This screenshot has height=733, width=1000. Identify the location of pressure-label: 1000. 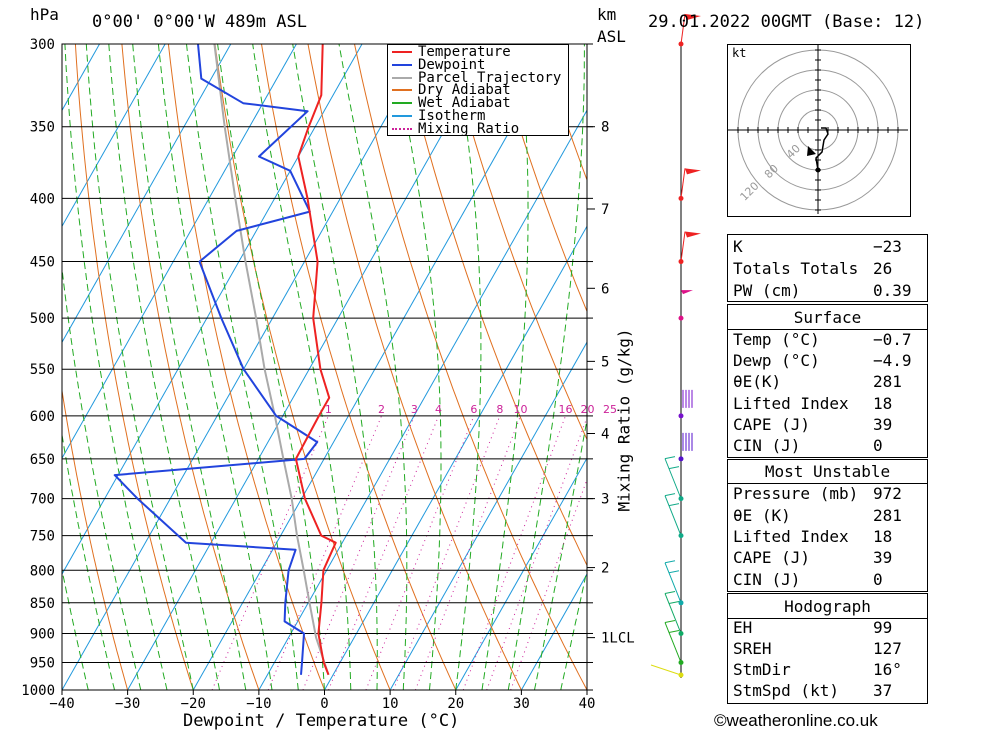
(38, 691).